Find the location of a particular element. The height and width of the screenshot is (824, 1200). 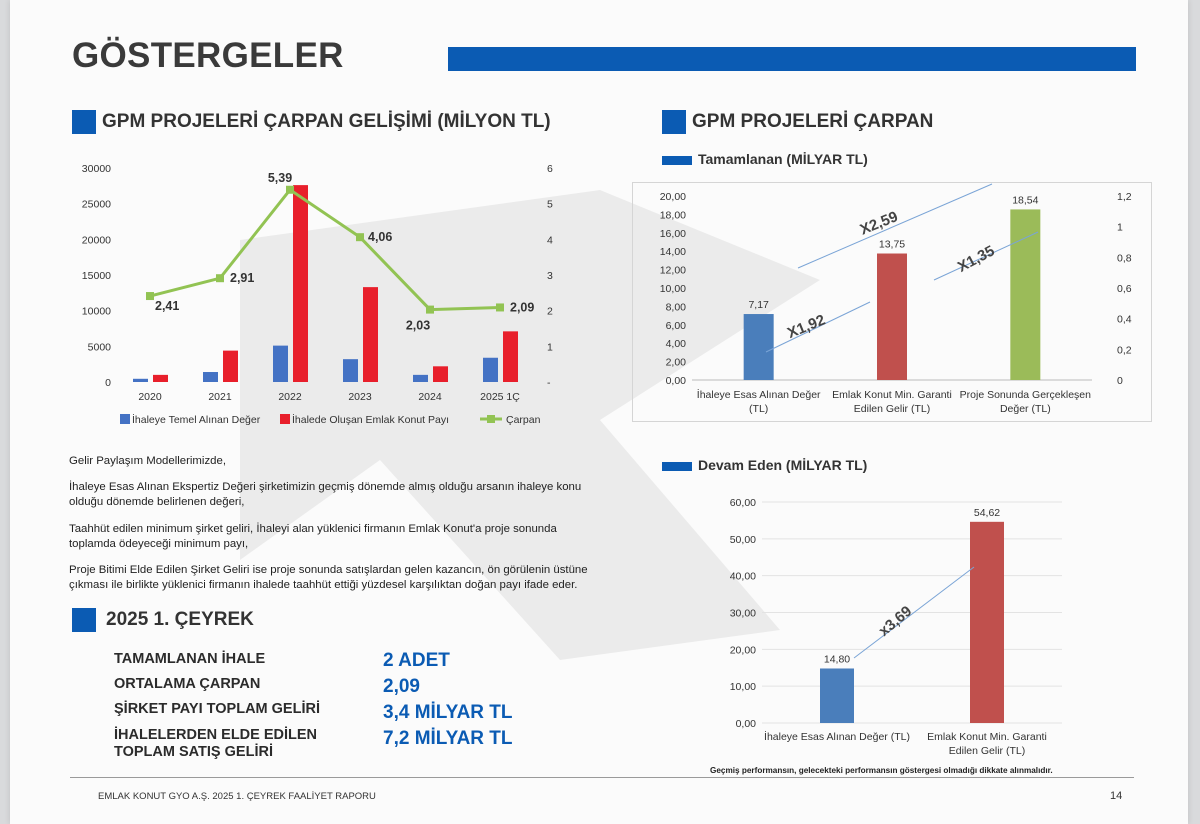

x-axis-category-label: Proje Sonunda Gerçekleşen is located at coordinates (1025, 395).